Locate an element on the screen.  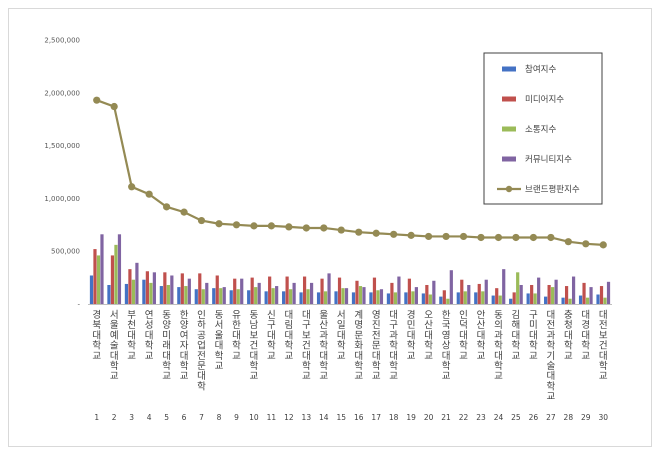
rank-label: 22 is located at coordinates (464, 417).